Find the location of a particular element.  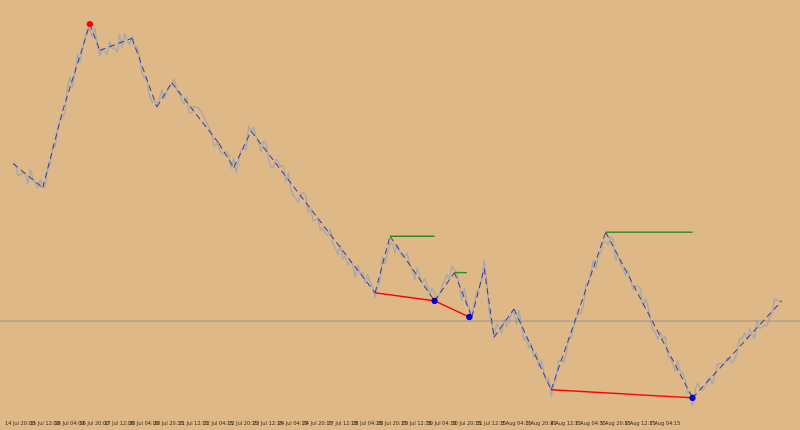

x-tick-label: 28 Jul 20:15 is located at coordinates (392, 424).